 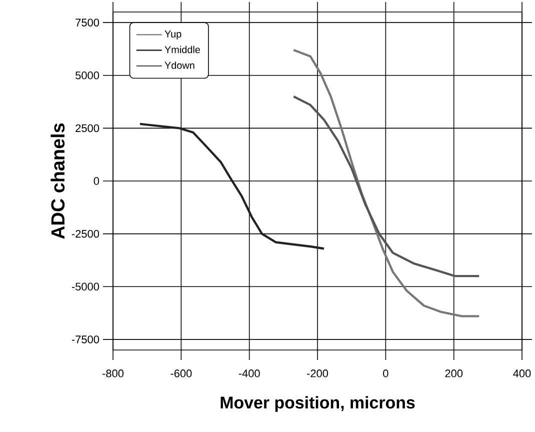 What do you see at coordinates (88, 76) in the screenshot?
I see `y-tick-label: 5000` at bounding box center [88, 76].